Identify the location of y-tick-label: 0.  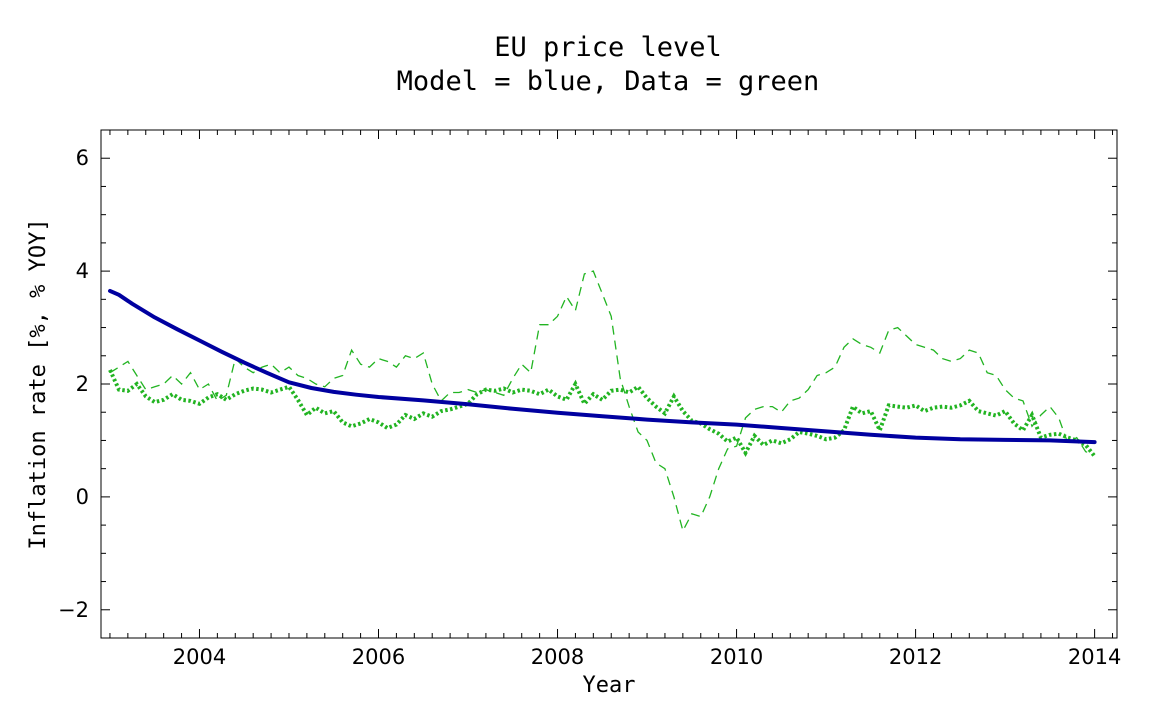
(82, 497).